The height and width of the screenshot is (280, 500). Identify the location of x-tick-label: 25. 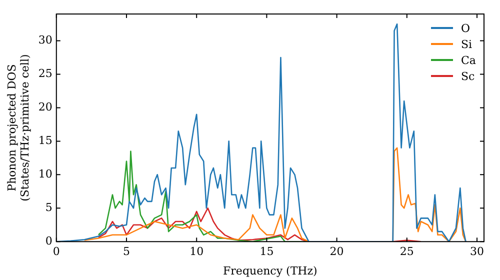
(407, 251).